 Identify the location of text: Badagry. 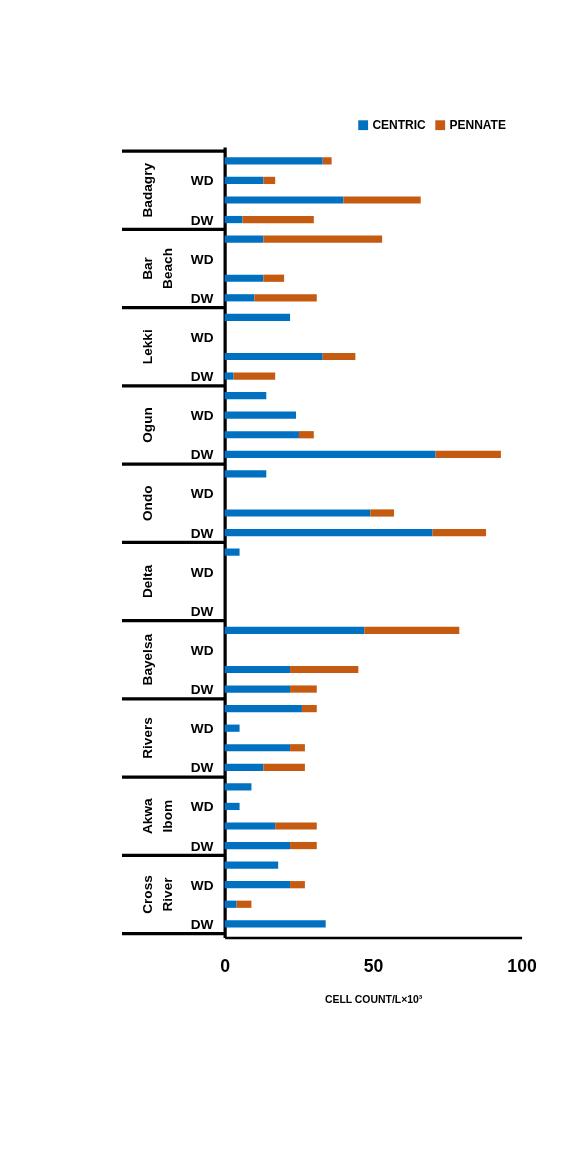
(148, 190).